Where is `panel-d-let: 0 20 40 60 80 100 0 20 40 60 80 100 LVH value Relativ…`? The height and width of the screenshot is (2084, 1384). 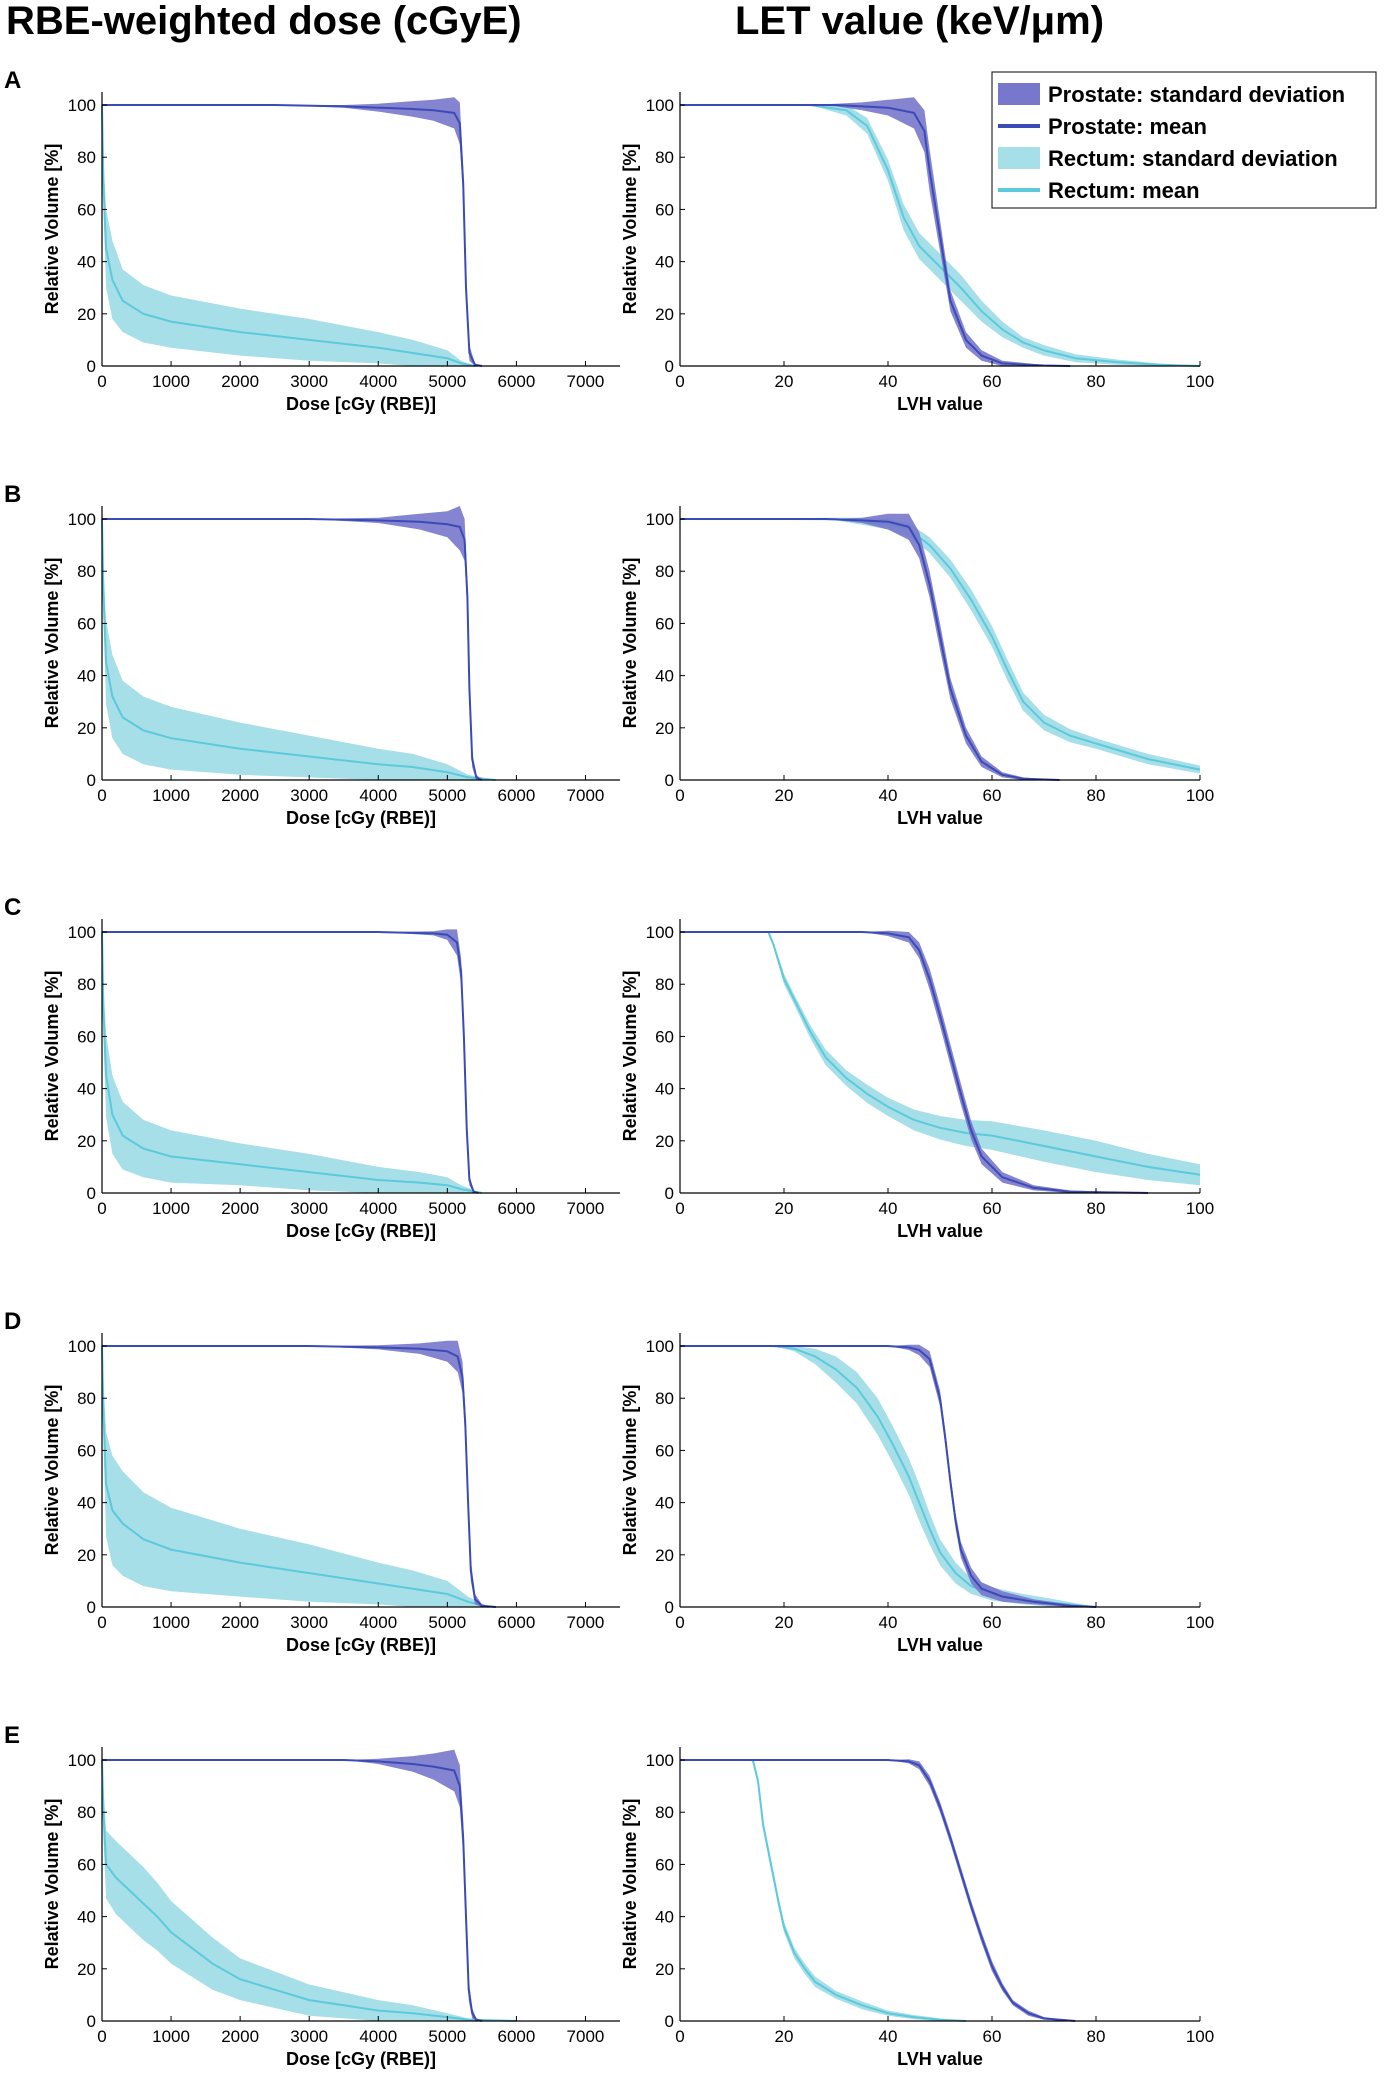 panel-d-let: 0 20 40 60 80 100 0 20 40 60 80 100 LVH value Relativ… is located at coordinates (917, 1494).